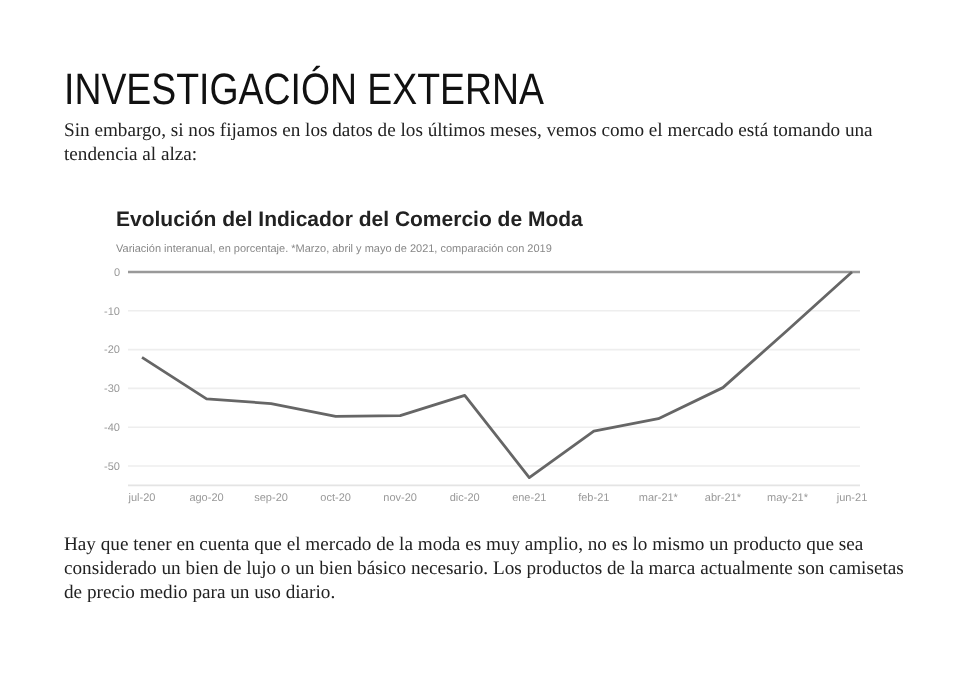  I want to click on text: INVESTIGACIÓN EXTERNA, so click(346, 89).